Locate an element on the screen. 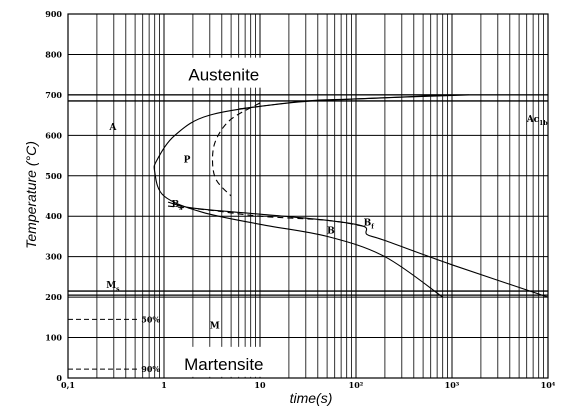 Image resolution: width=563 pixels, height=409 pixels. region-label: B is located at coordinates (331, 231).